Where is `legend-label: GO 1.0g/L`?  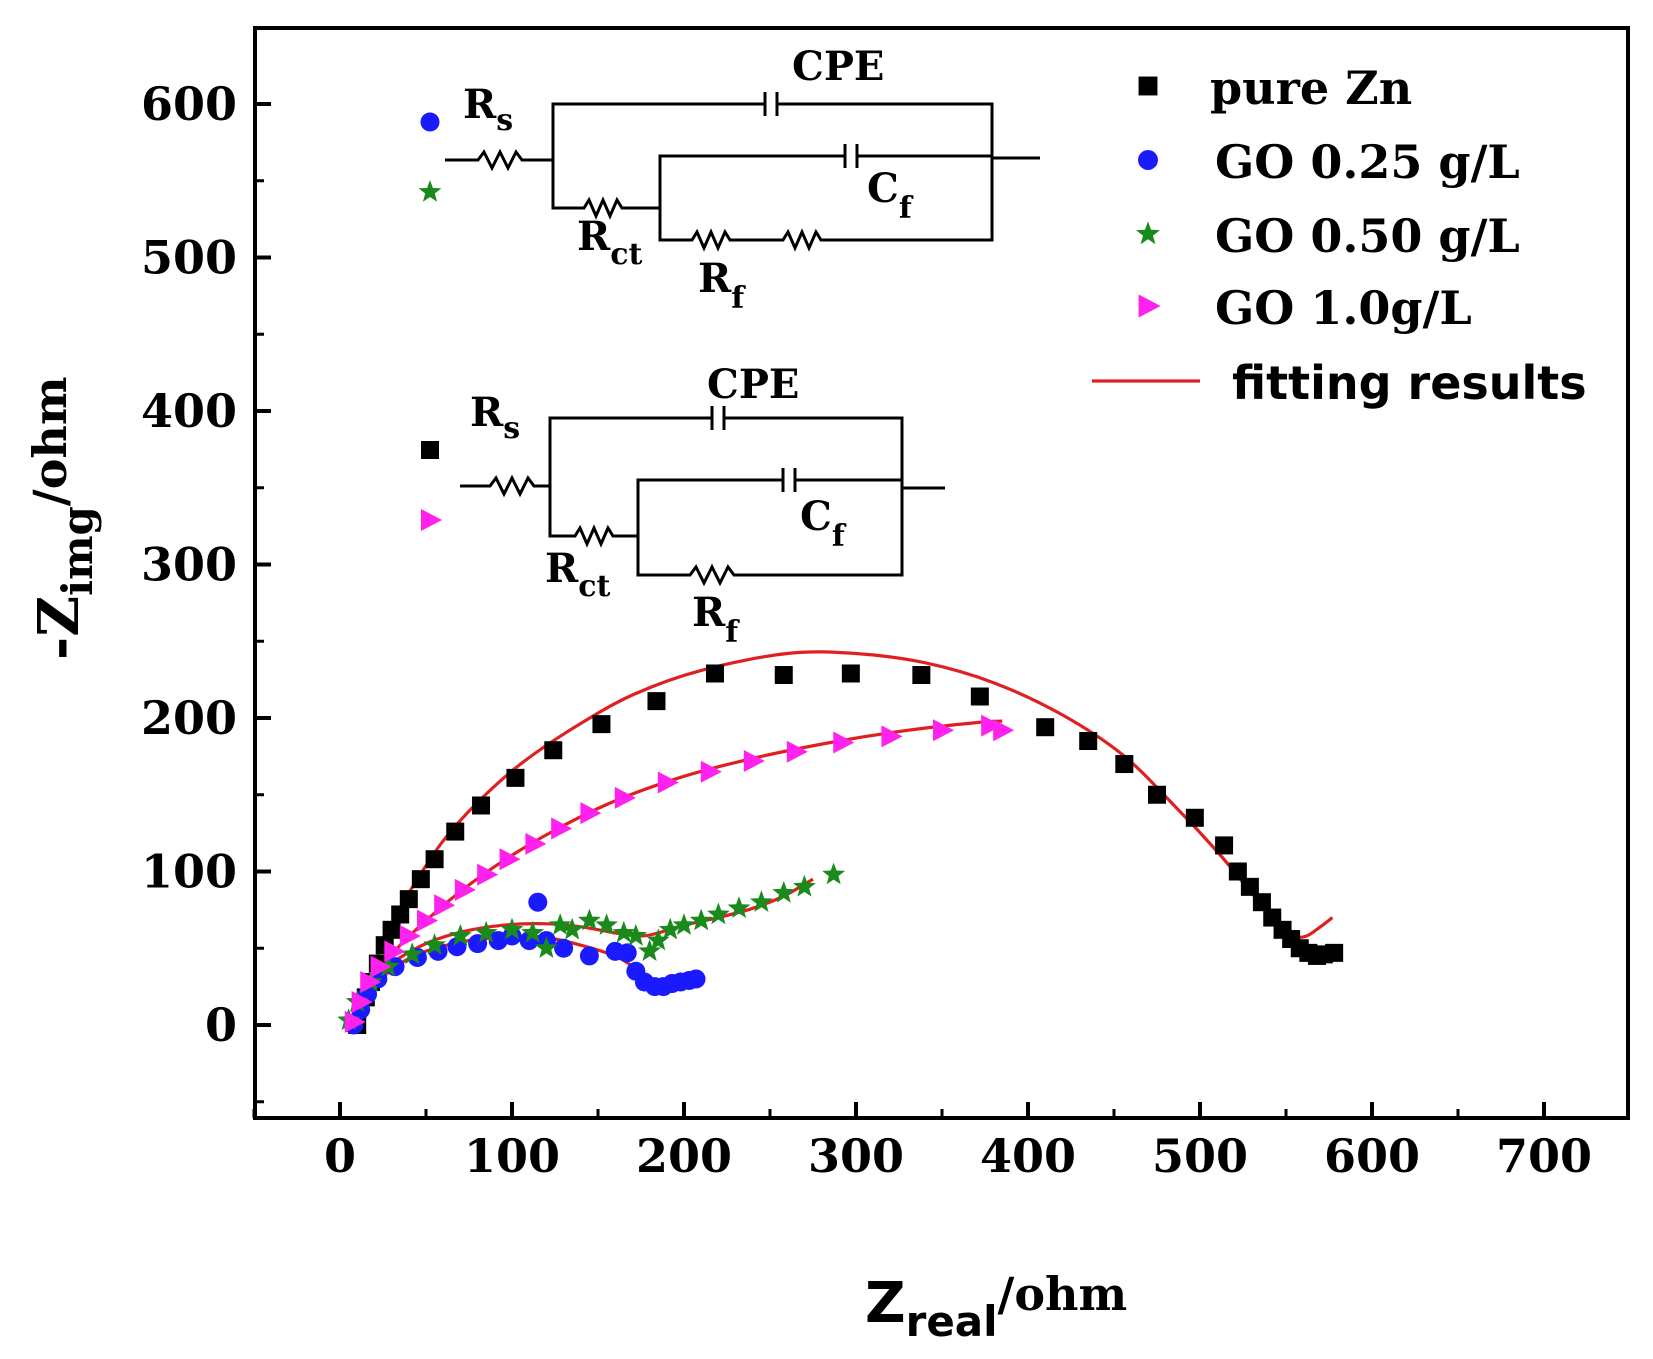 legend-label: GO 1.0g/L is located at coordinates (1343, 308).